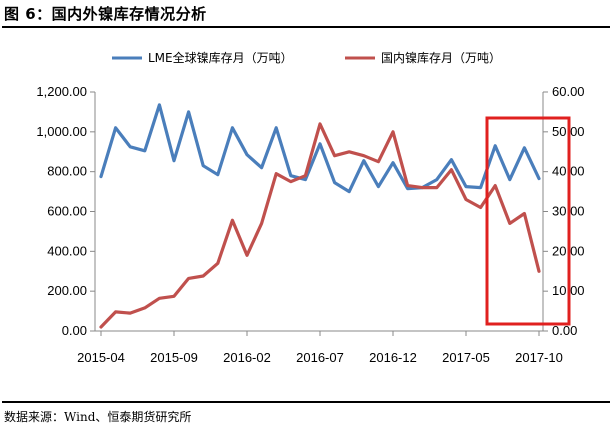 The image size is (614, 431). I want to click on x-tick-label: 2016-07, so click(320, 357).